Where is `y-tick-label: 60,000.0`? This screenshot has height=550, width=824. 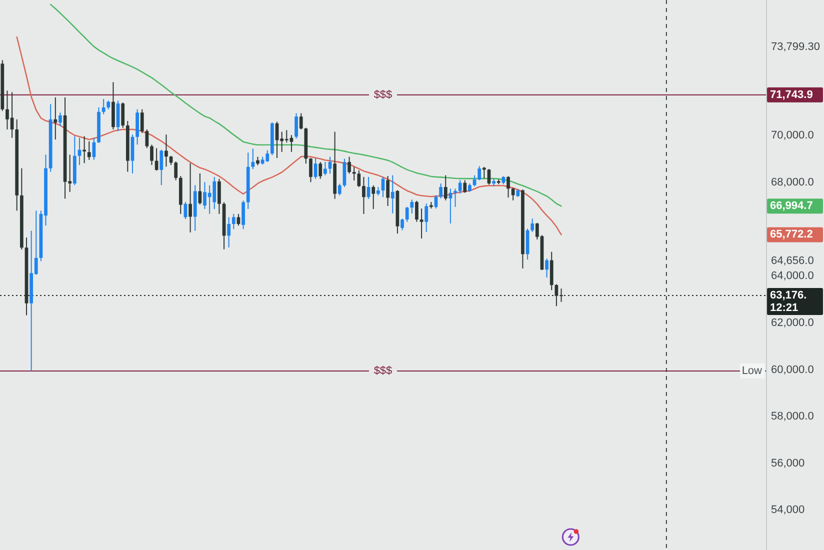
y-tick-label: 60,000.0 is located at coordinates (792, 370).